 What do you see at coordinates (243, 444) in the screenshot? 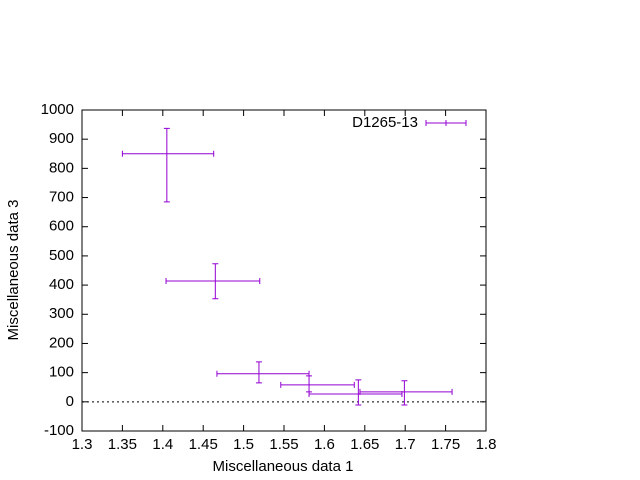
I see `x-tick-label: 1.5` at bounding box center [243, 444].